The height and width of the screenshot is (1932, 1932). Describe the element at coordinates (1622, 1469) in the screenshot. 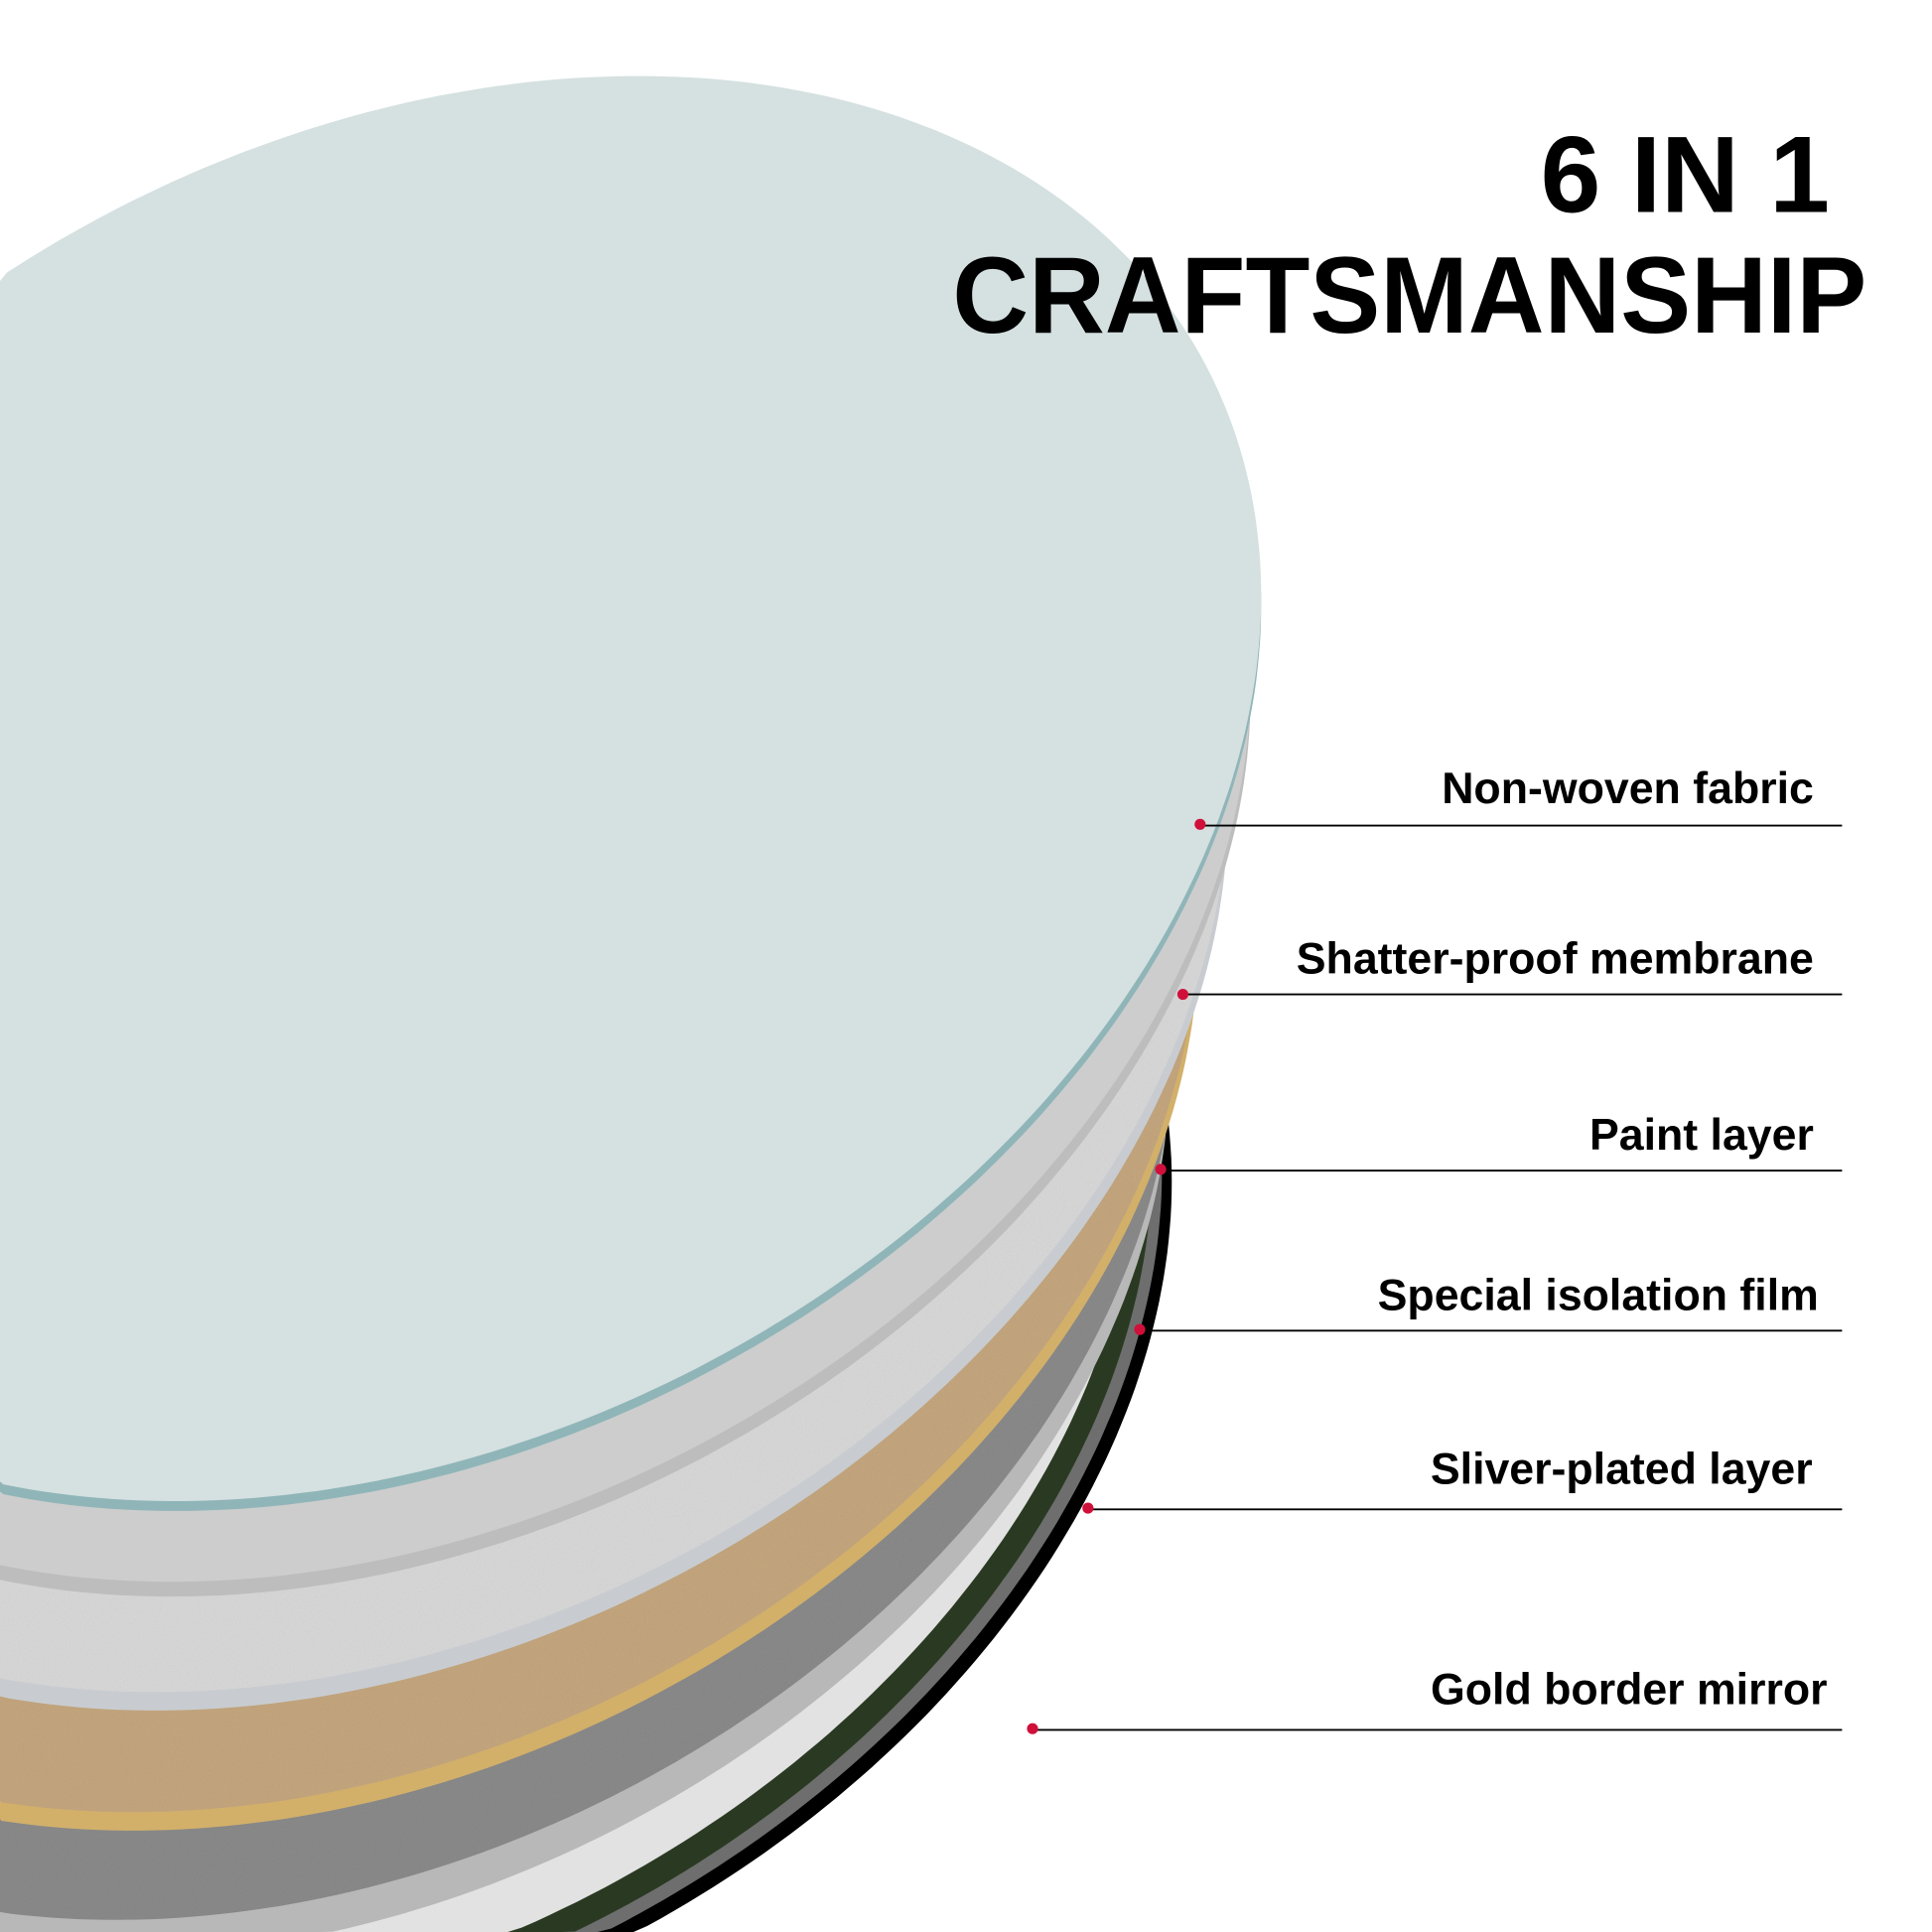

I see `callout-label: Sliver-plated layer` at that location.